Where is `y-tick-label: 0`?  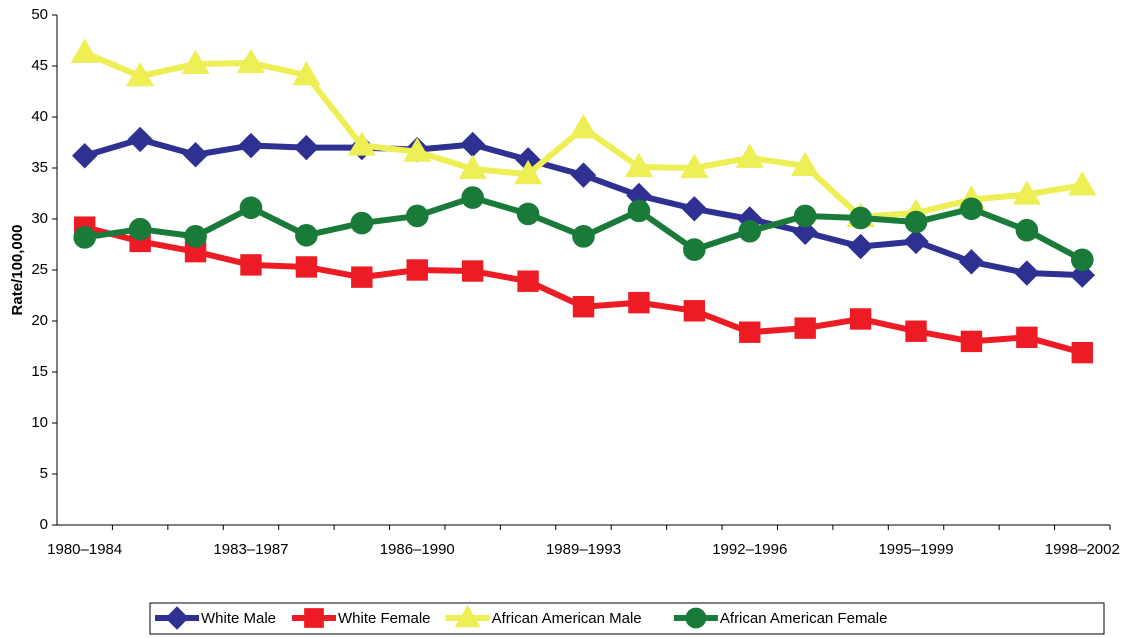 y-tick-label: 0 is located at coordinates (44, 524).